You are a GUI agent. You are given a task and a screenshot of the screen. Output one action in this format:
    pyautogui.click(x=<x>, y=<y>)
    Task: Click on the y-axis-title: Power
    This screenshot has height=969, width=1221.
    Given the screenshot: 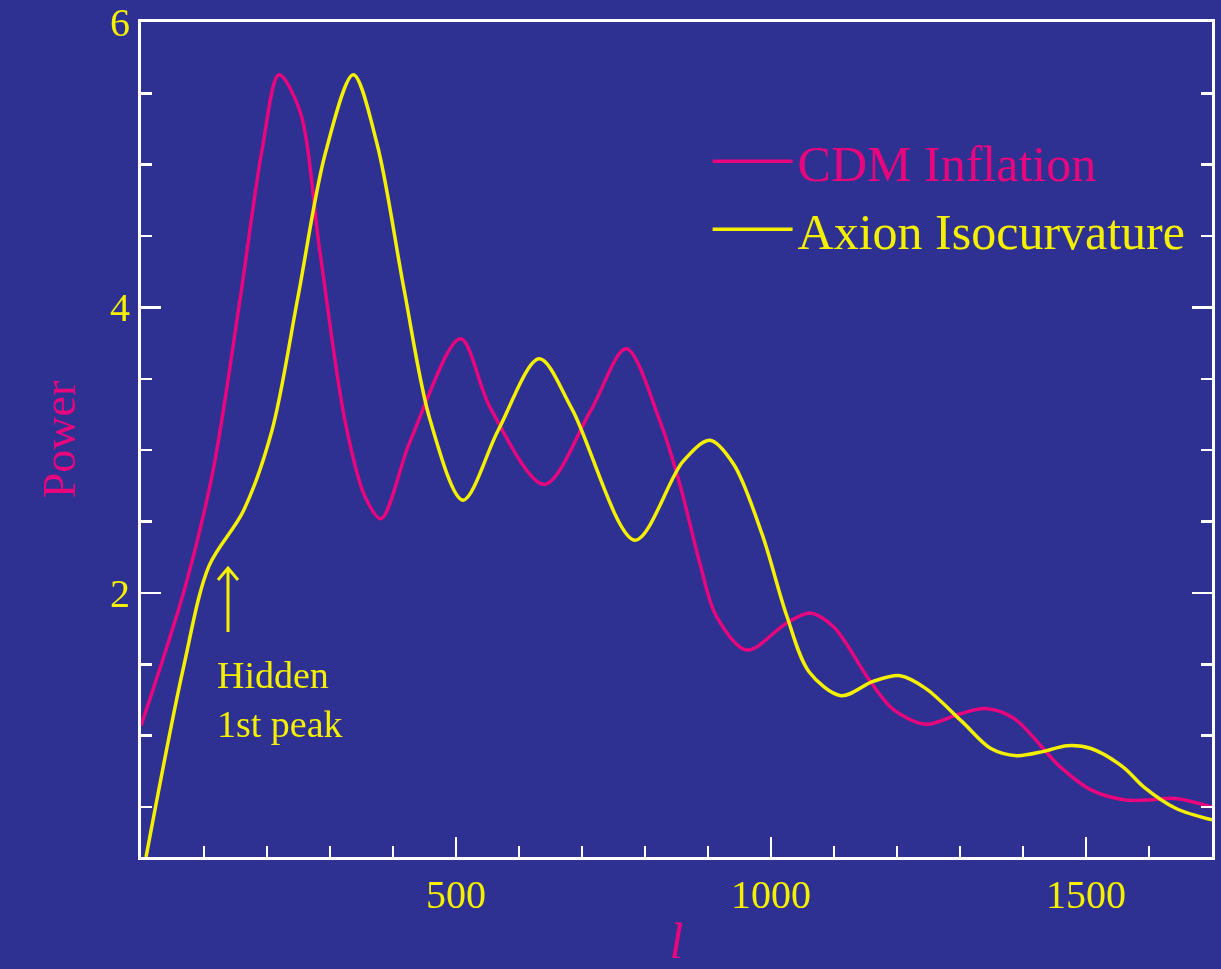 What is the action you would take?
    pyautogui.click(x=60, y=439)
    